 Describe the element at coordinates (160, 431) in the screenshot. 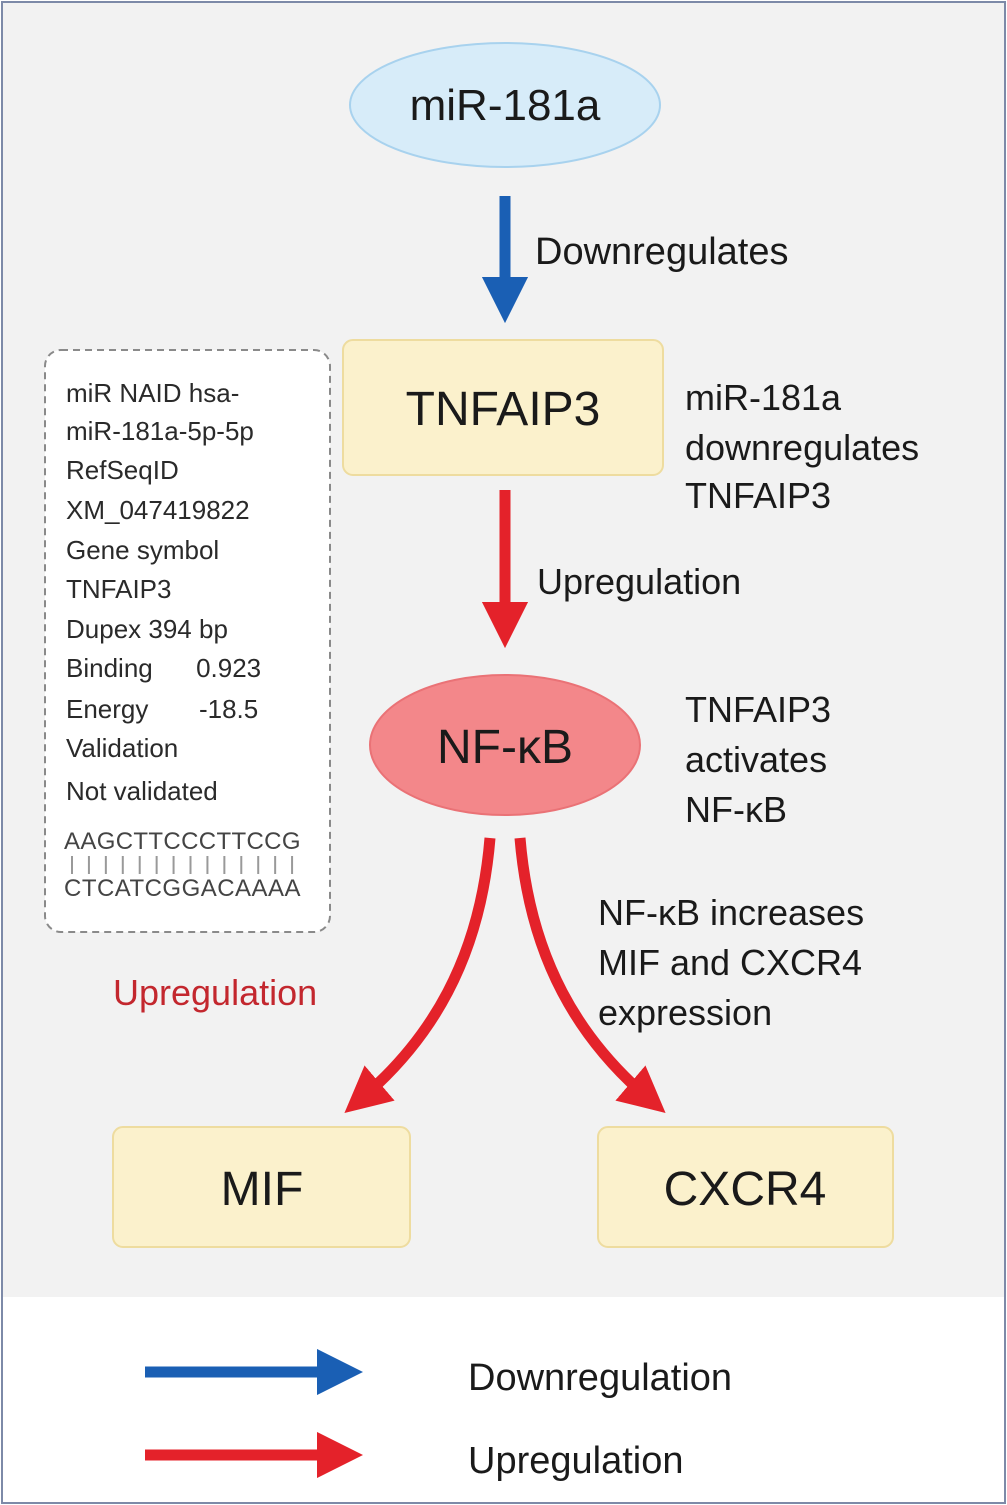

I see `info-line: miR-181a-5p-5p` at that location.